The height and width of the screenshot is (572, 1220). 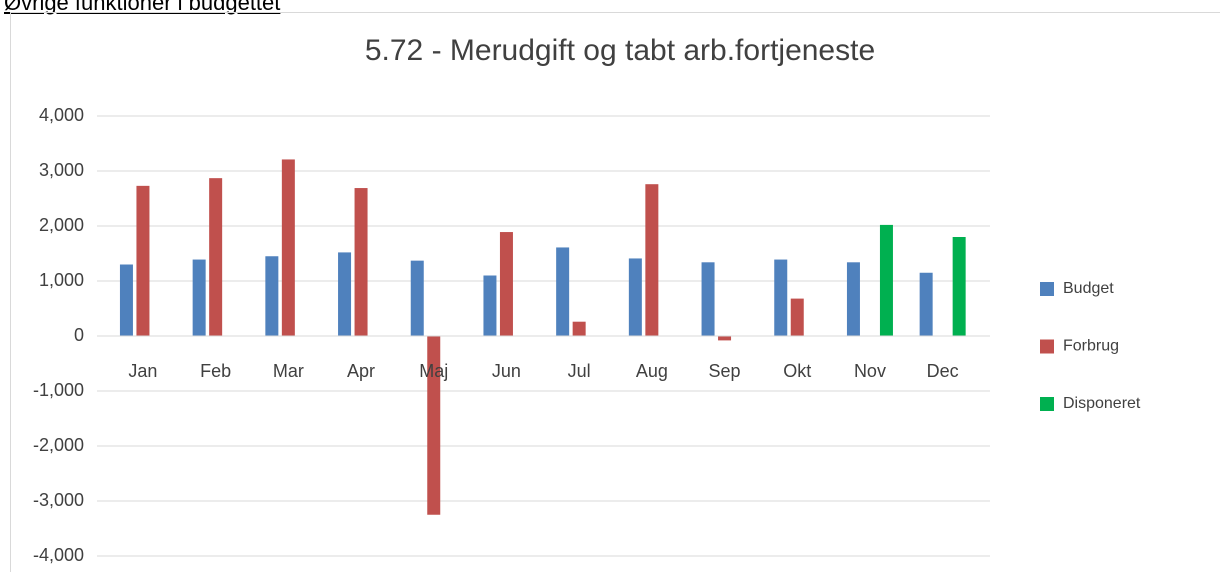 I want to click on x-tick-label: Jun, so click(x=506, y=371).